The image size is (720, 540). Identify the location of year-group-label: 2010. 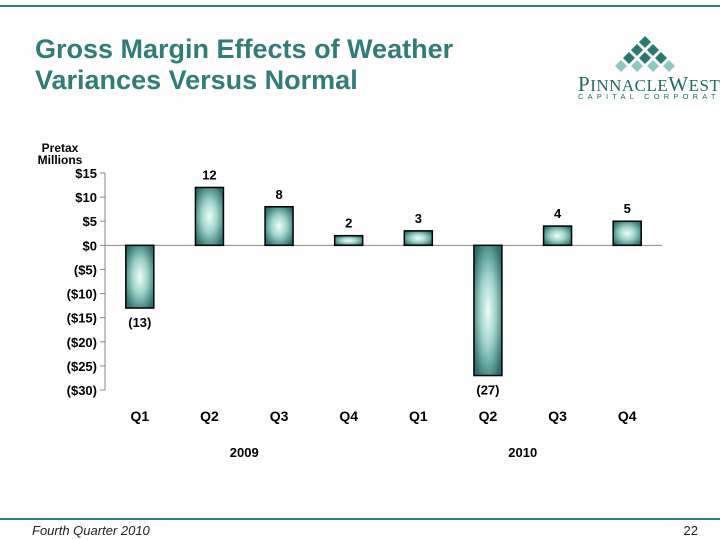
(522, 452).